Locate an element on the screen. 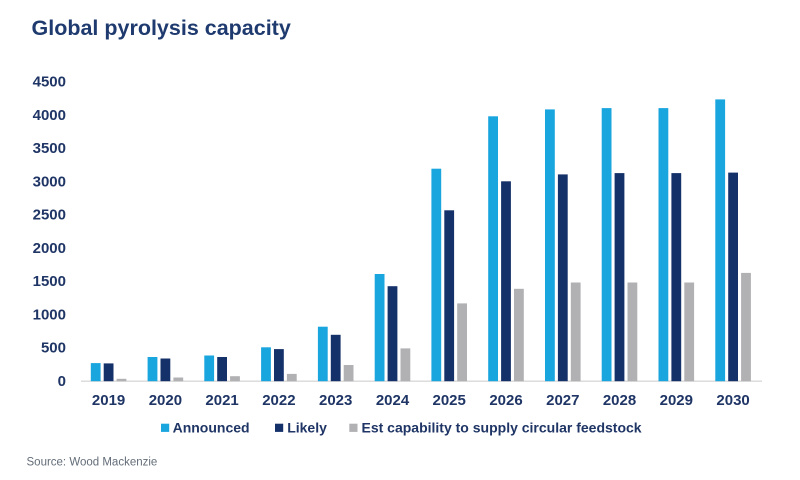  svg-text: 500 is located at coordinates (53, 348).